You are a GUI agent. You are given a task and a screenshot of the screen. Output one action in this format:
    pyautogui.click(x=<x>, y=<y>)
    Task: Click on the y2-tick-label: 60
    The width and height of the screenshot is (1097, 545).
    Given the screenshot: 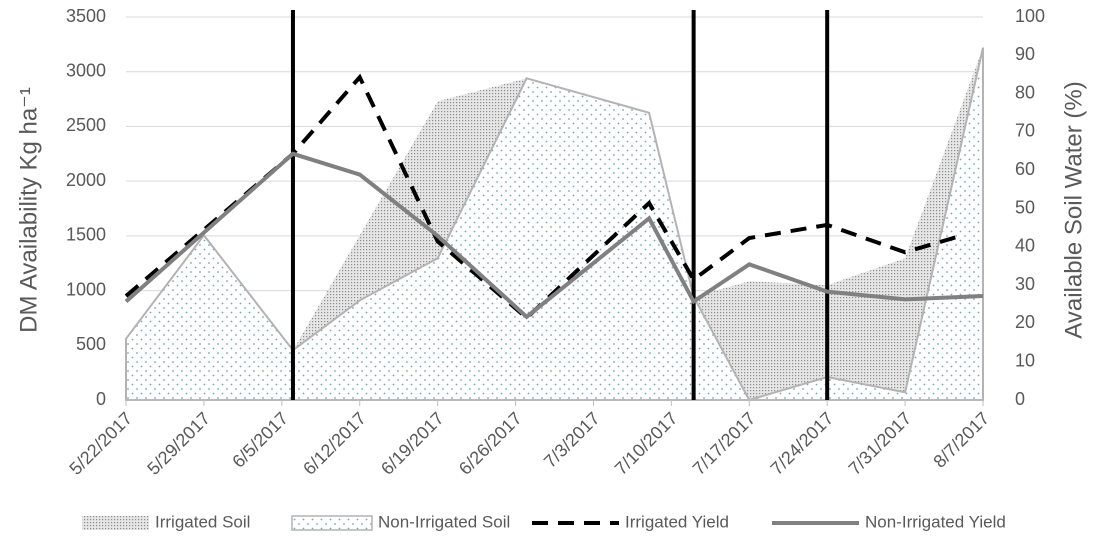 What is the action you would take?
    pyautogui.click(x=1025, y=169)
    